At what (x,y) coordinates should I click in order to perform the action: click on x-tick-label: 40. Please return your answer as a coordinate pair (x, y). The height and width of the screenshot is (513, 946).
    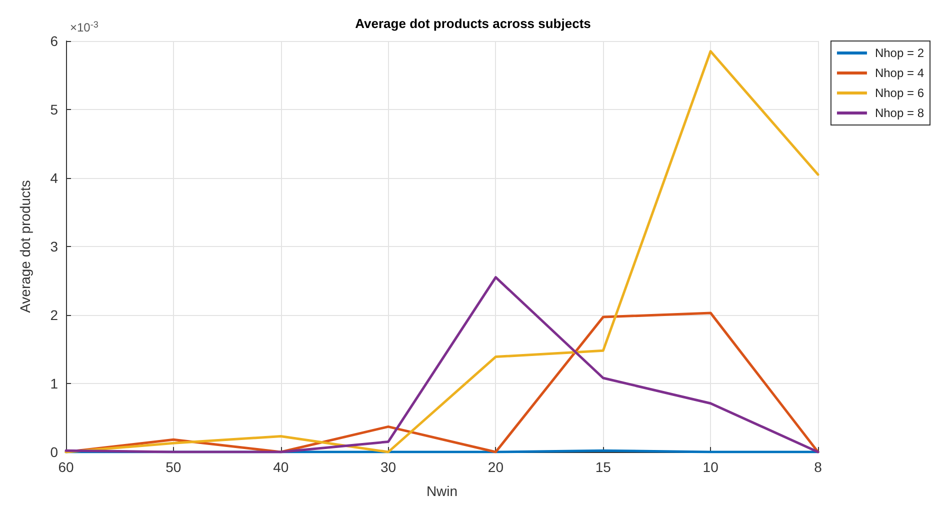
    Looking at the image, I should click on (281, 467).